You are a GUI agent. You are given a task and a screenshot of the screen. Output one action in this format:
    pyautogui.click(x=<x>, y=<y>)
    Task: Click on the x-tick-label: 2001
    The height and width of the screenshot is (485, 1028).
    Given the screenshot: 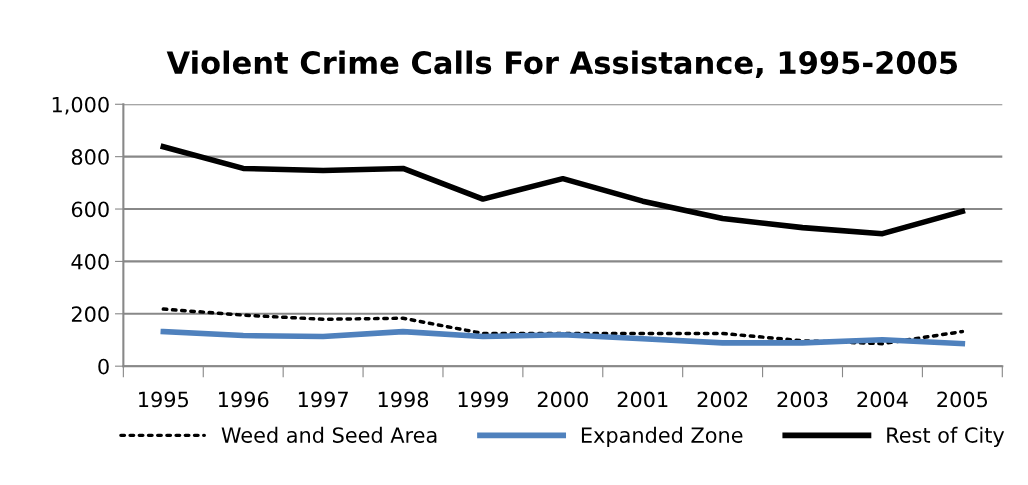 What is the action you would take?
    pyautogui.click(x=642, y=399)
    